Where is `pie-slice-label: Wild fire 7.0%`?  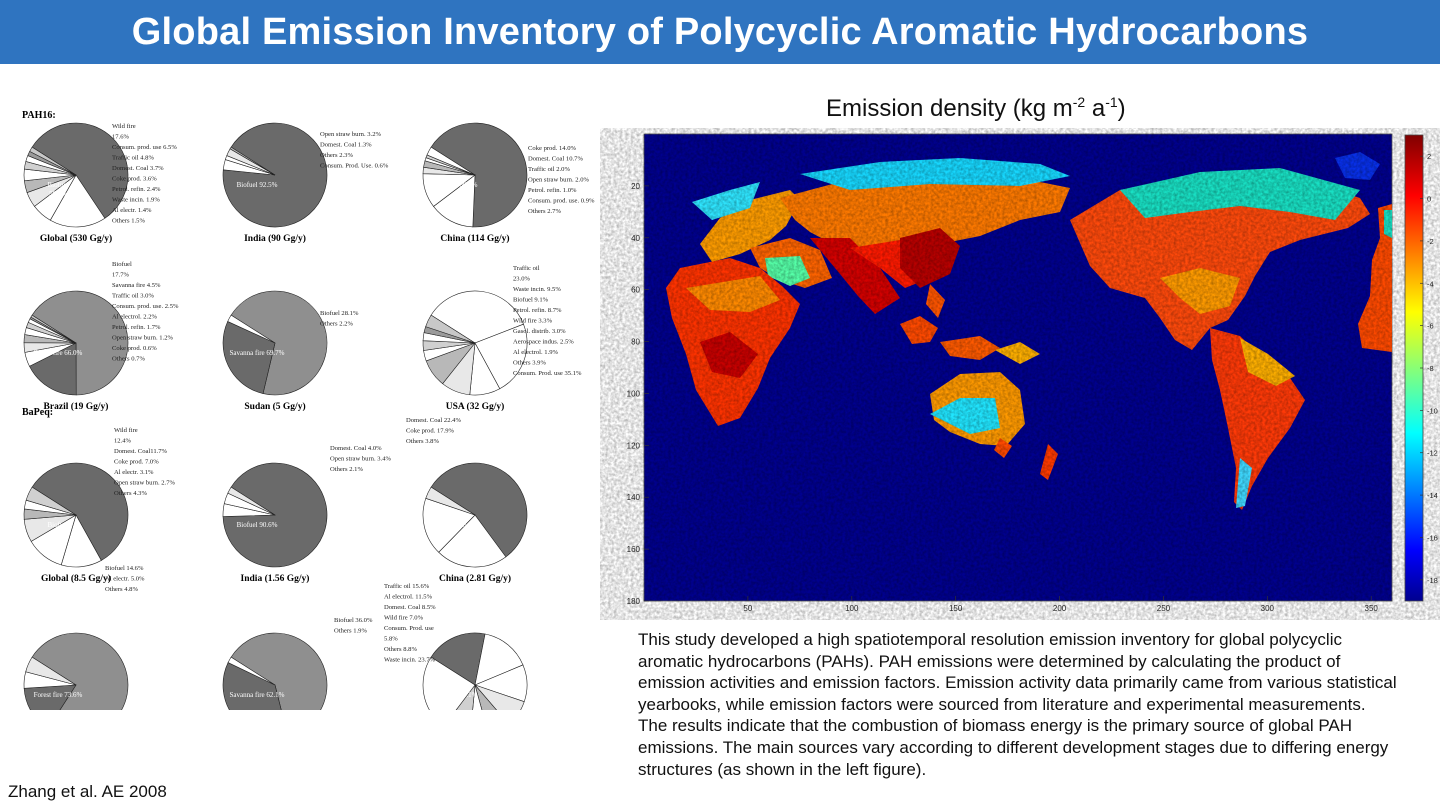 pie-slice-label: Wild fire 7.0% is located at coordinates (404, 618).